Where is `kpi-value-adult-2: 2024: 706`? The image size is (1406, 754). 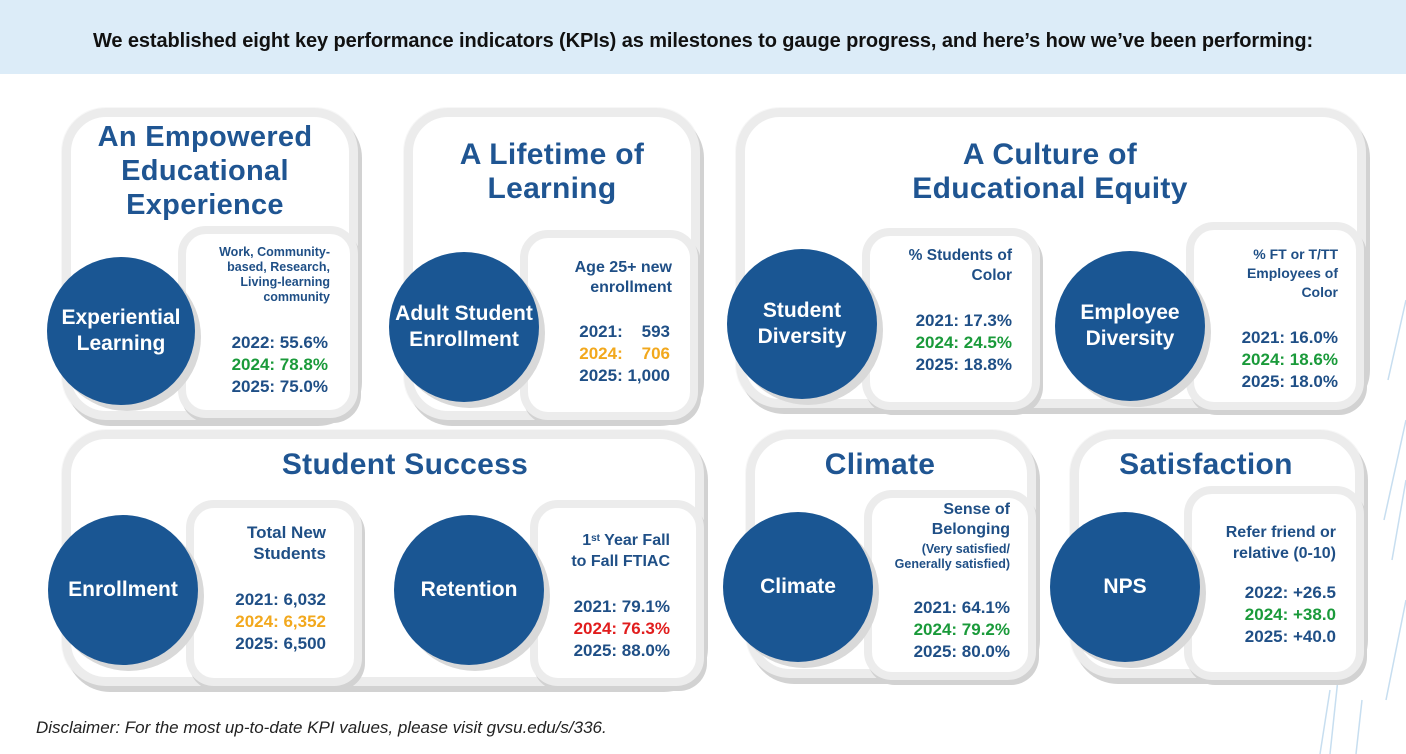 kpi-value-adult-2: 2024: 706 is located at coordinates (624, 353).